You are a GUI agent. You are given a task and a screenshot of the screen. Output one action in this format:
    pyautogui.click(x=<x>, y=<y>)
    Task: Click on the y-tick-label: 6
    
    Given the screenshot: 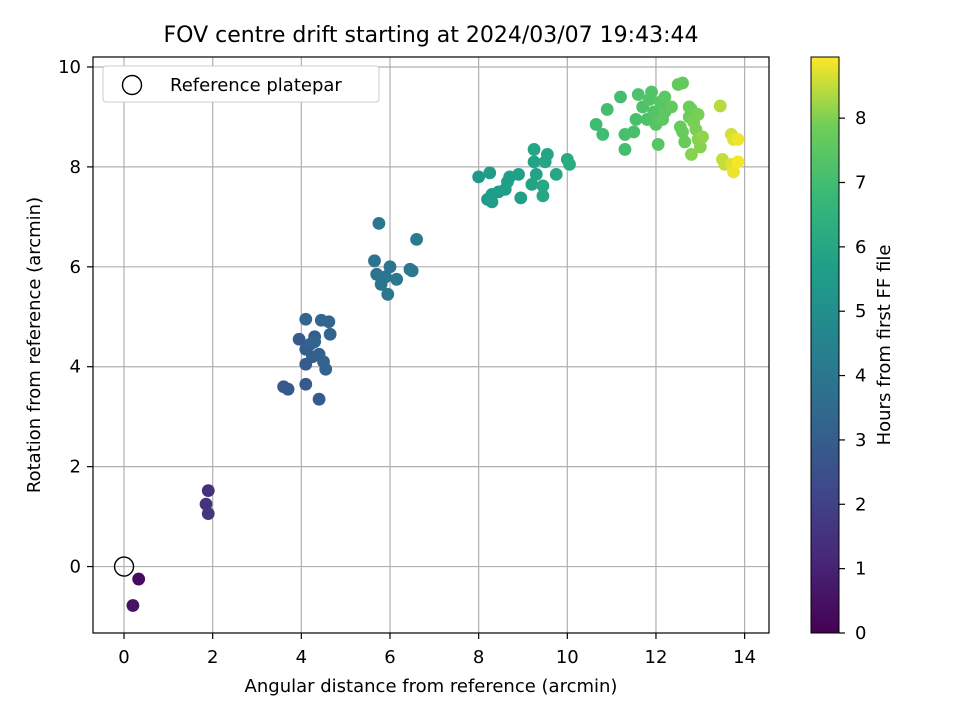 What is the action you would take?
    pyautogui.click(x=75, y=267)
    